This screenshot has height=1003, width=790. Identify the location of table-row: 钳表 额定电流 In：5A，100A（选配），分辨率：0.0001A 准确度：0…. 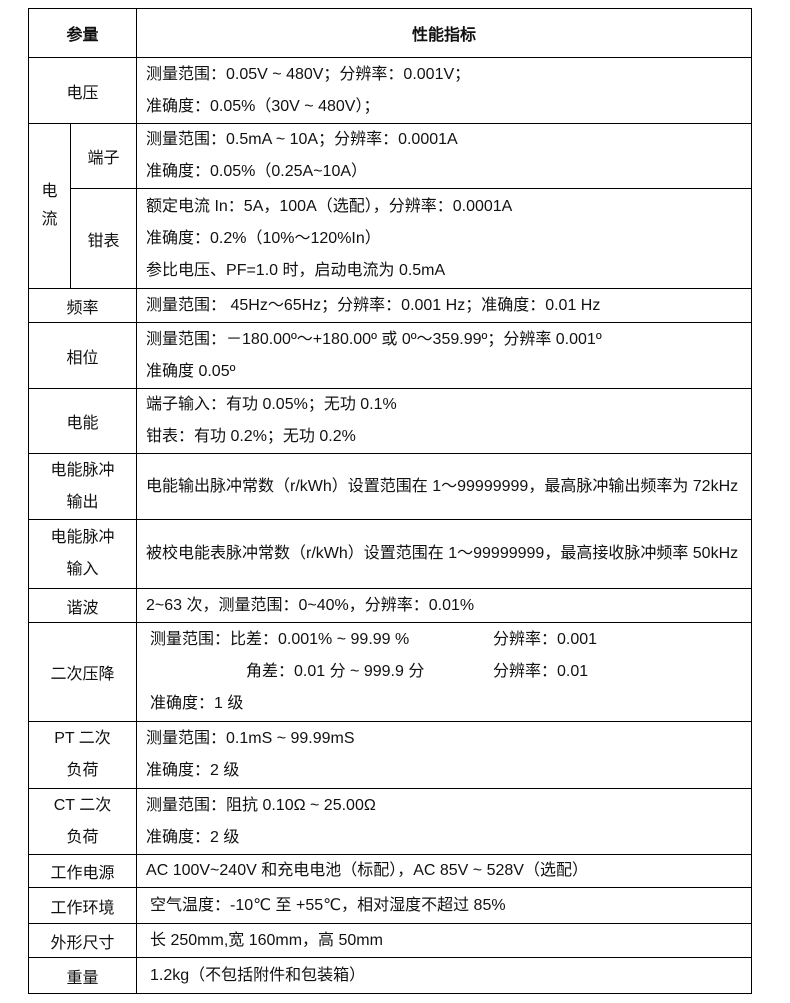
(390, 238).